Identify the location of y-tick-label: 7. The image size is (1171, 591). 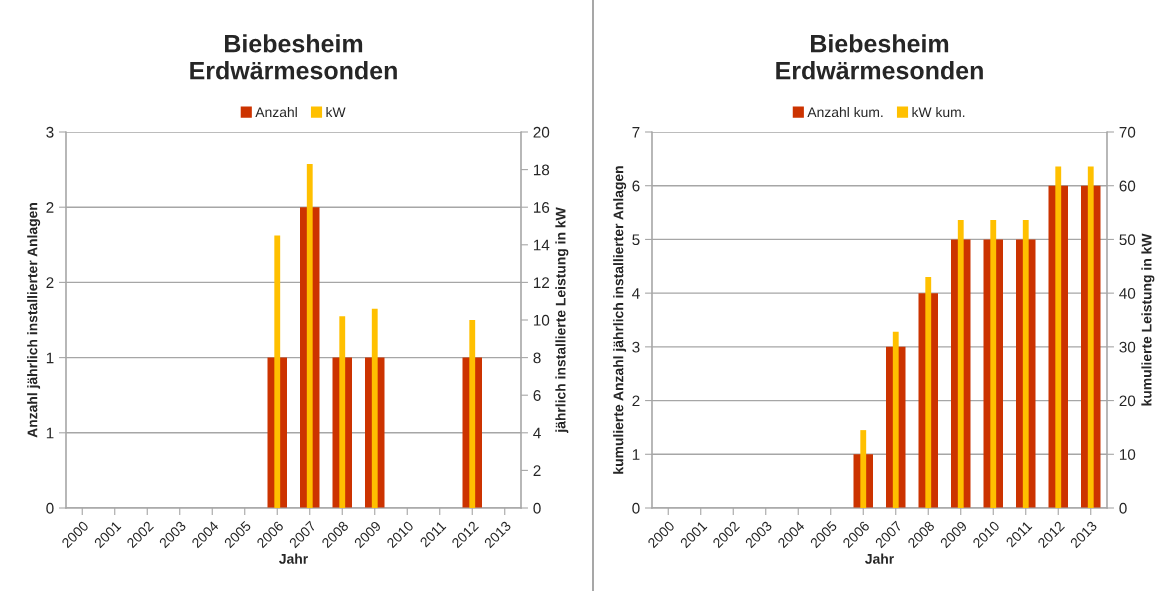
(636, 132).